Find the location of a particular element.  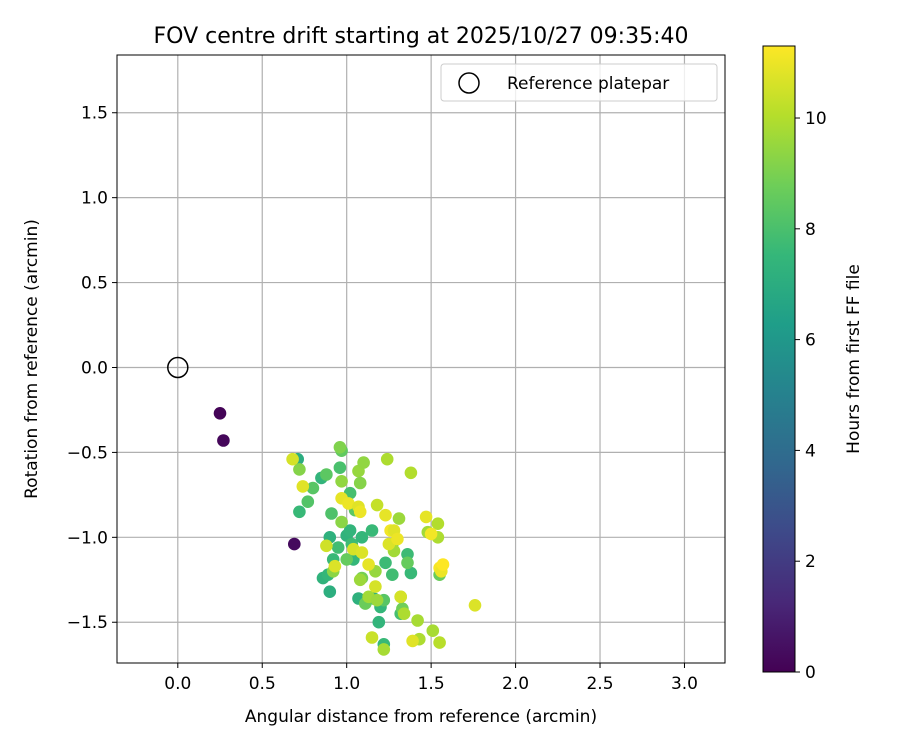

y-tick-label: 0.5 is located at coordinates (94, 284).